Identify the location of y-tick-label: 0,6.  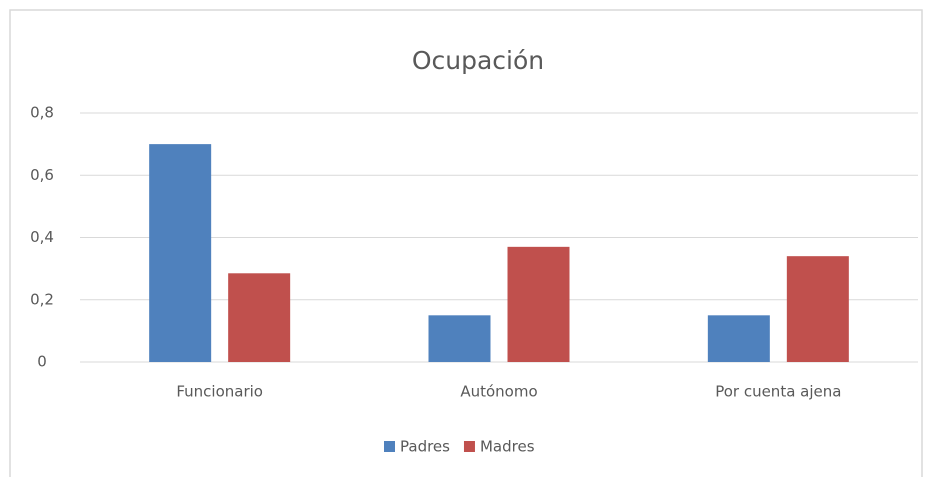
(42, 175).